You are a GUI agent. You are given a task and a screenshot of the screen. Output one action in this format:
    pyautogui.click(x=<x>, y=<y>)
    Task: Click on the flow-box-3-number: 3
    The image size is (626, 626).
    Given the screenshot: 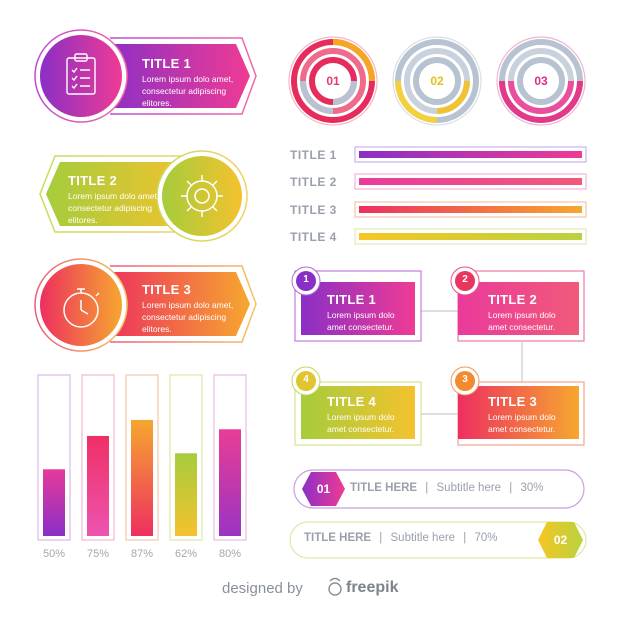 What is the action you would take?
    pyautogui.click(x=465, y=379)
    